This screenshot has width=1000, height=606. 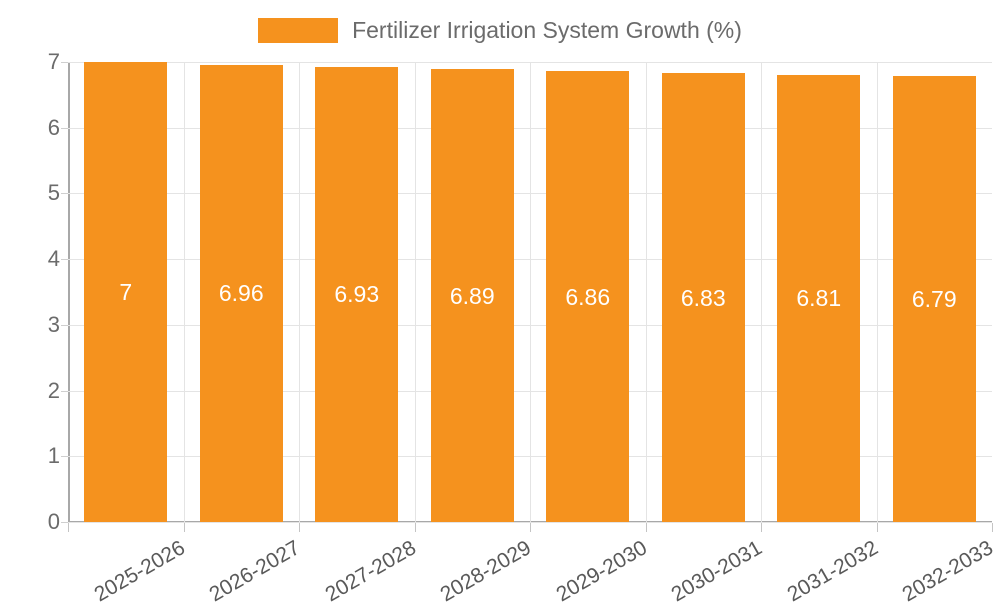 What do you see at coordinates (948, 571) in the screenshot?
I see `x-axis-tick-label: 2032-2033` at bounding box center [948, 571].